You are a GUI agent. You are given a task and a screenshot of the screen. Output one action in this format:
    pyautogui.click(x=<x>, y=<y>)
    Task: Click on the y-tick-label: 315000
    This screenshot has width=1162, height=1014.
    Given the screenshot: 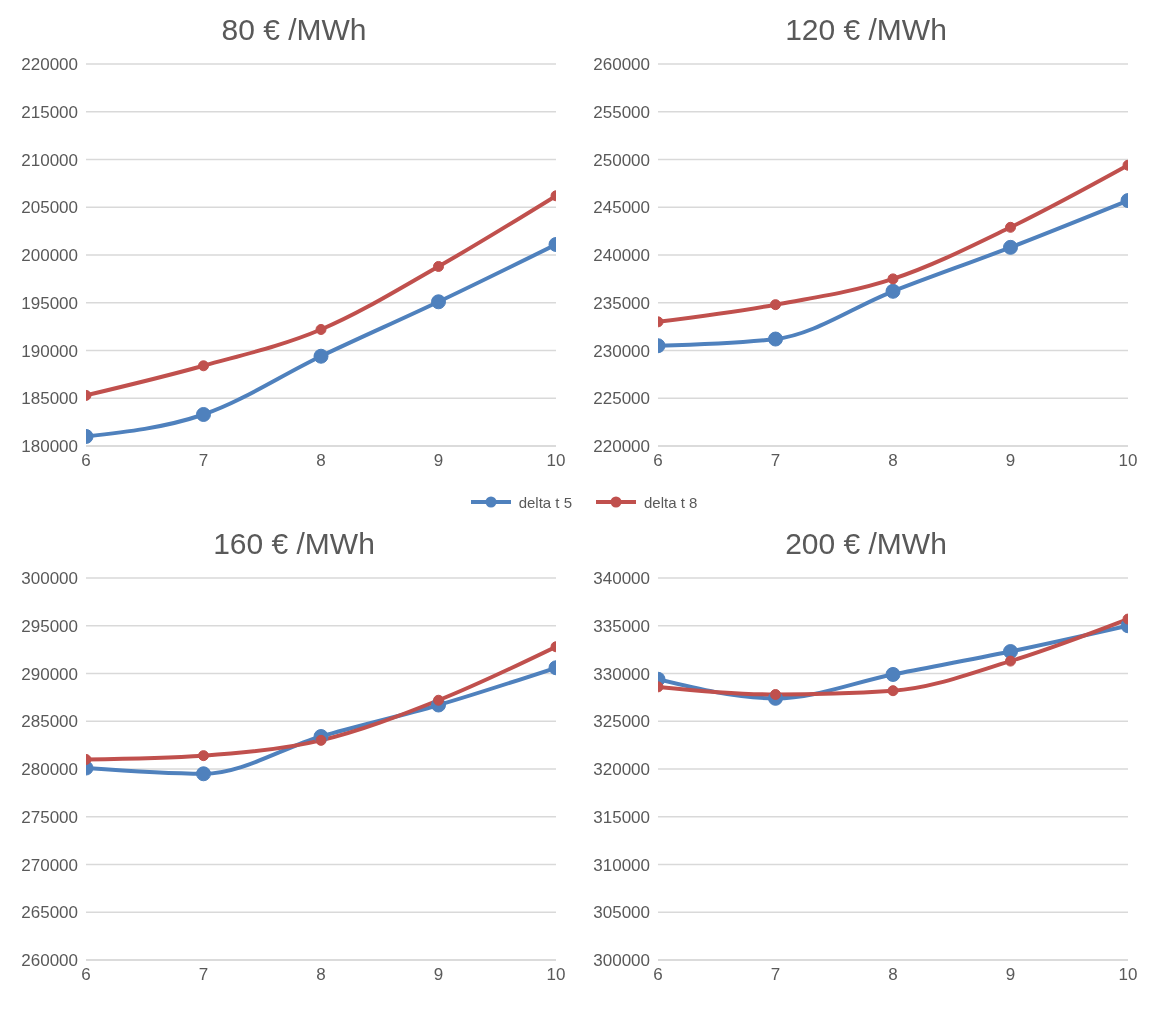 What is the action you would take?
    pyautogui.click(x=621, y=817)
    